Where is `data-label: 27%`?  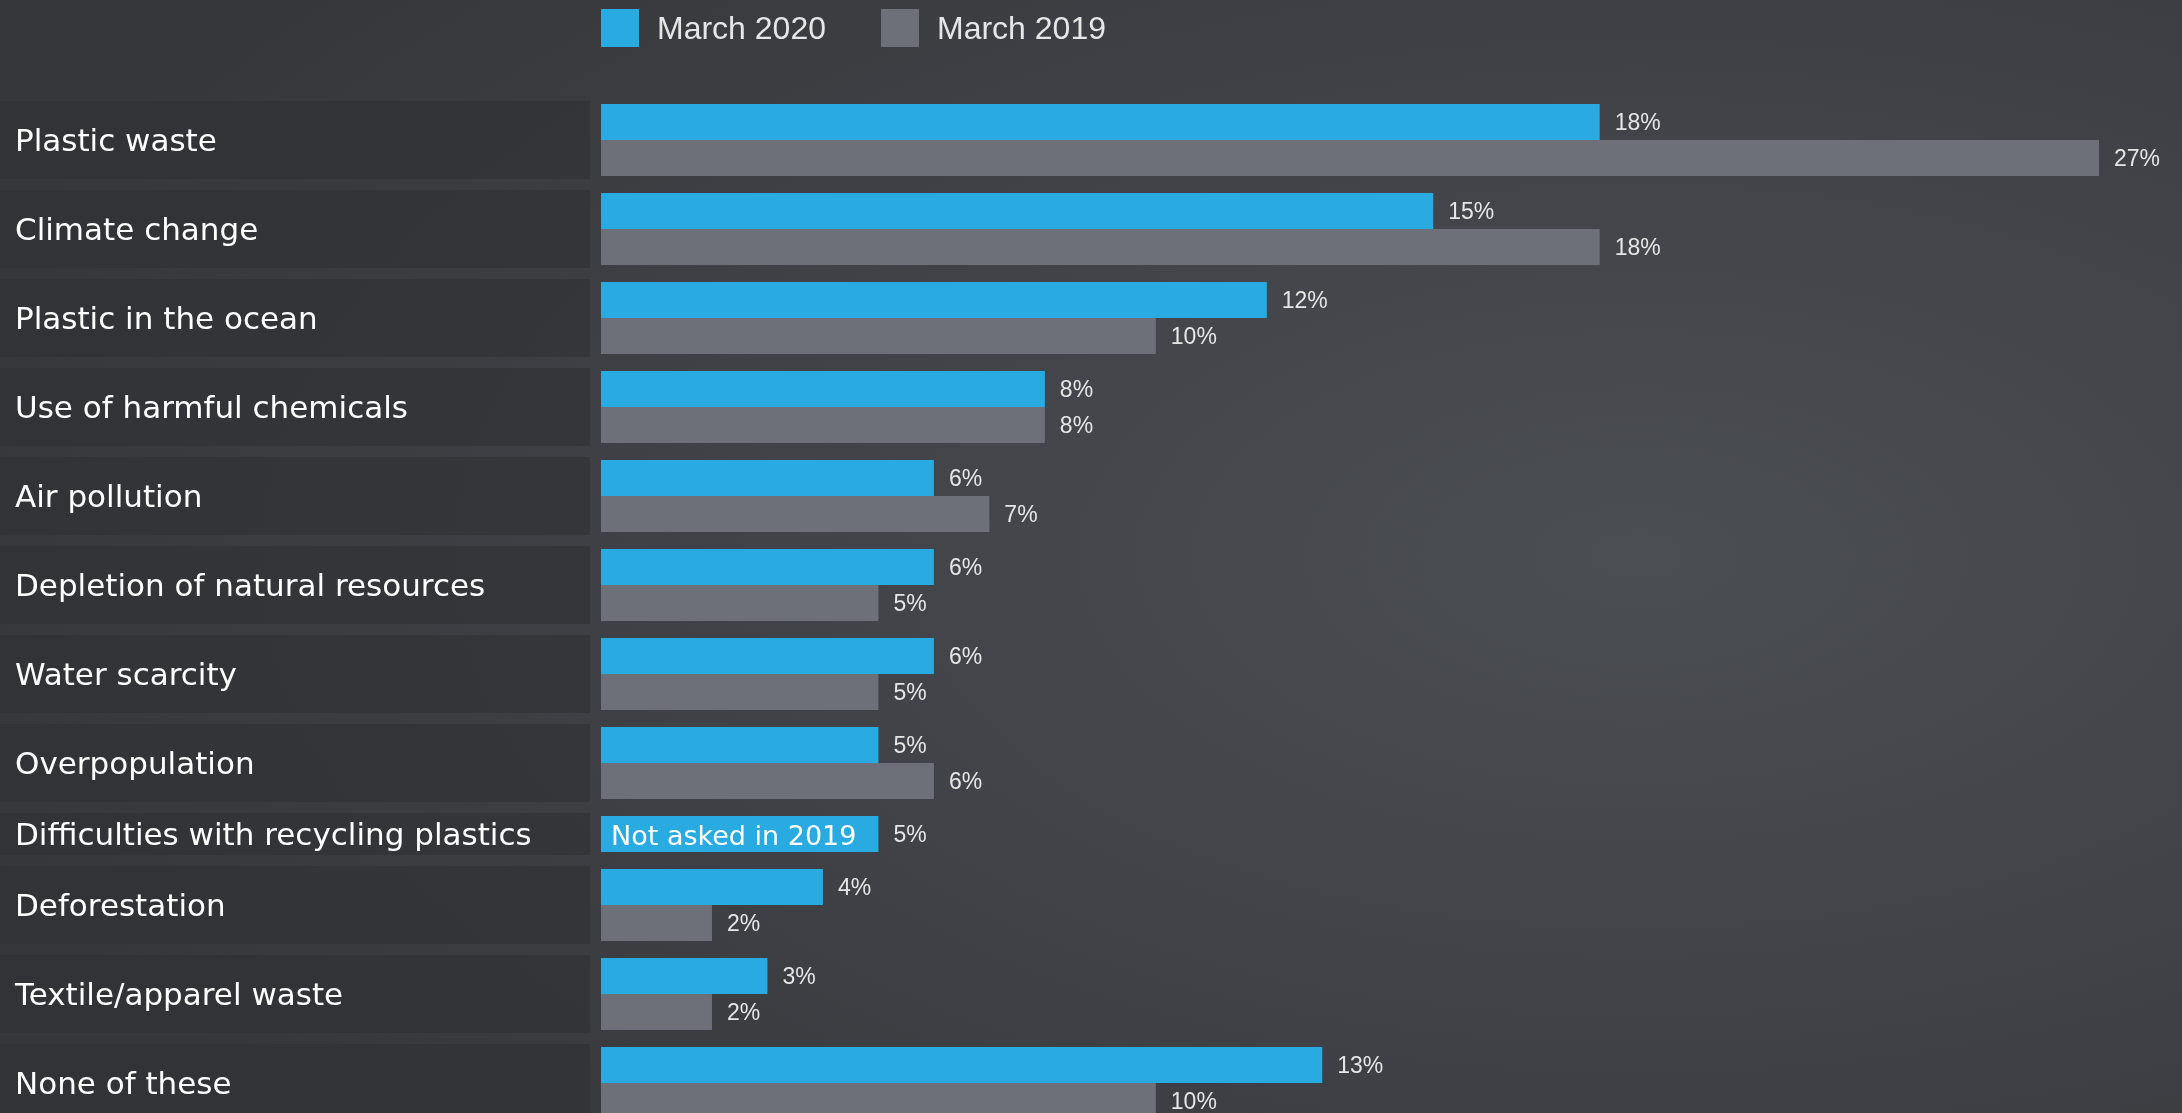 data-label: 27% is located at coordinates (2137, 158).